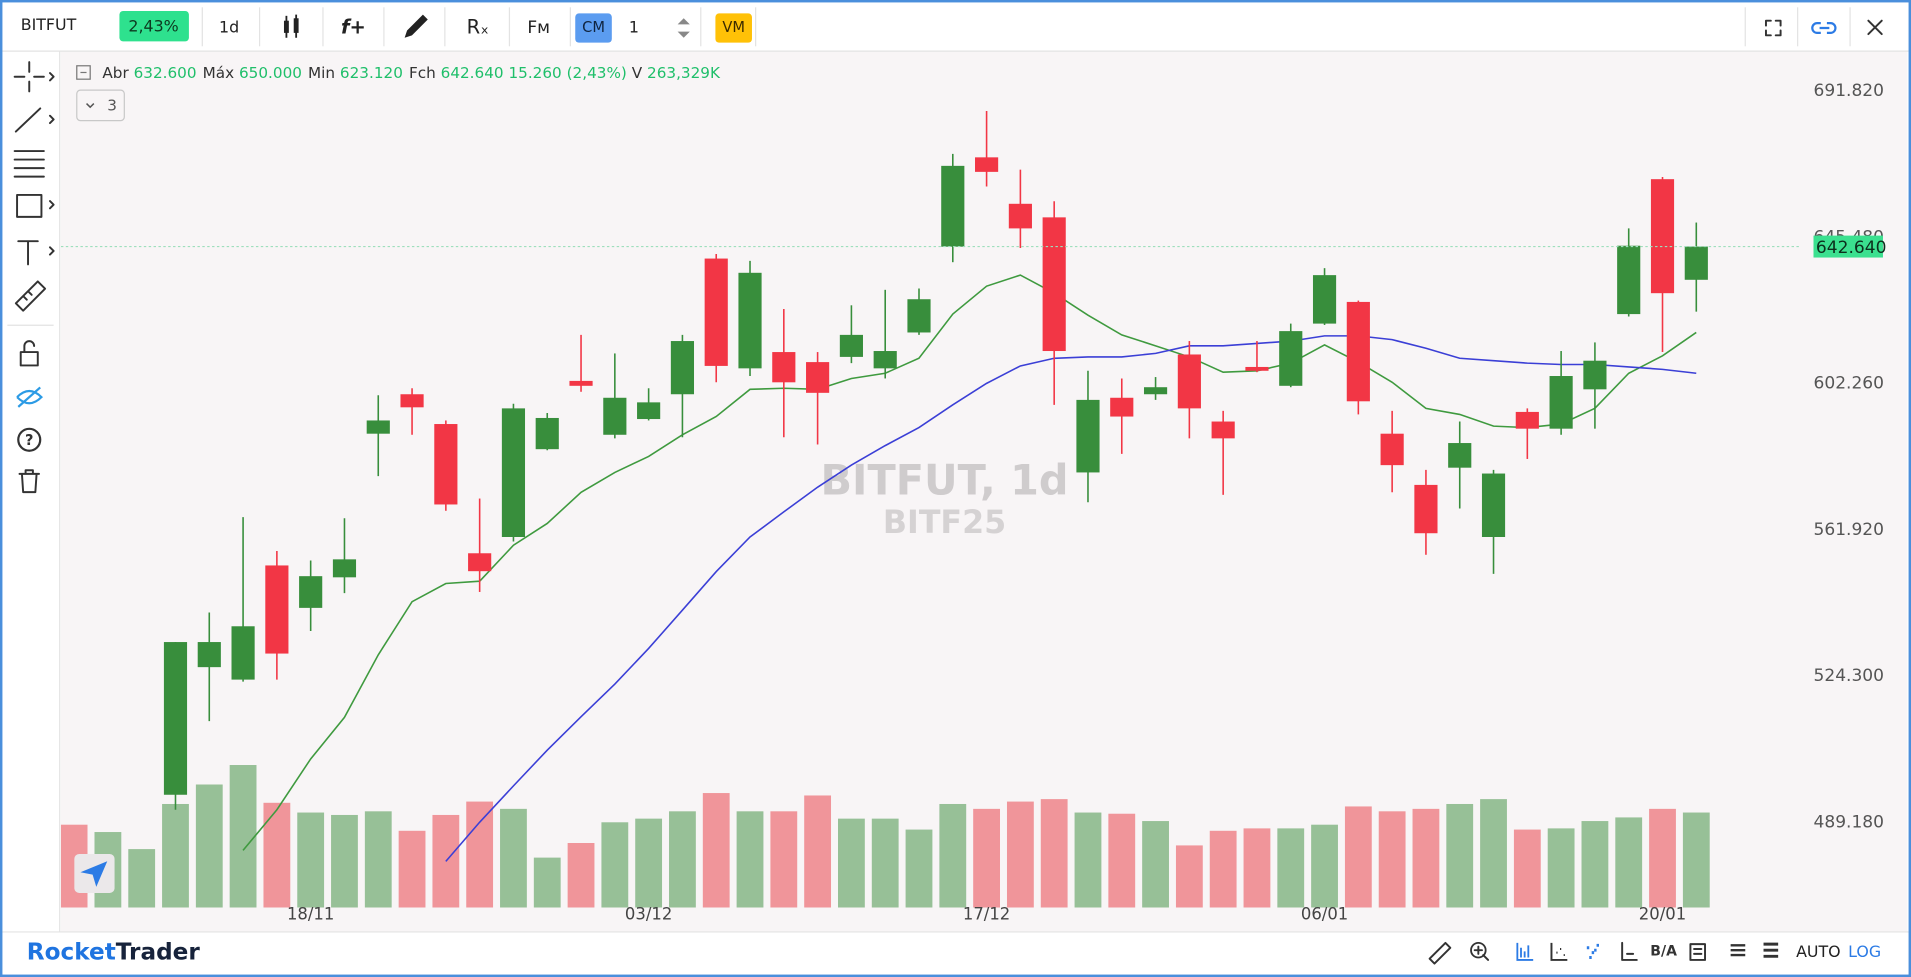 The width and height of the screenshot is (1911, 977). I want to click on help-glyph: ?, so click(29, 440).